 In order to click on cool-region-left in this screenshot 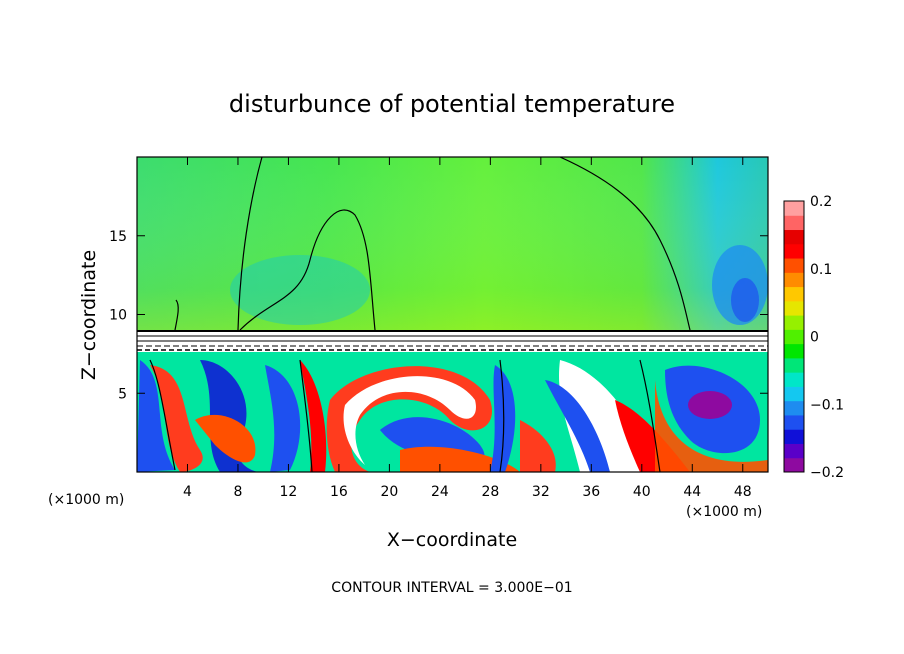, I will do `click(300, 290)`.